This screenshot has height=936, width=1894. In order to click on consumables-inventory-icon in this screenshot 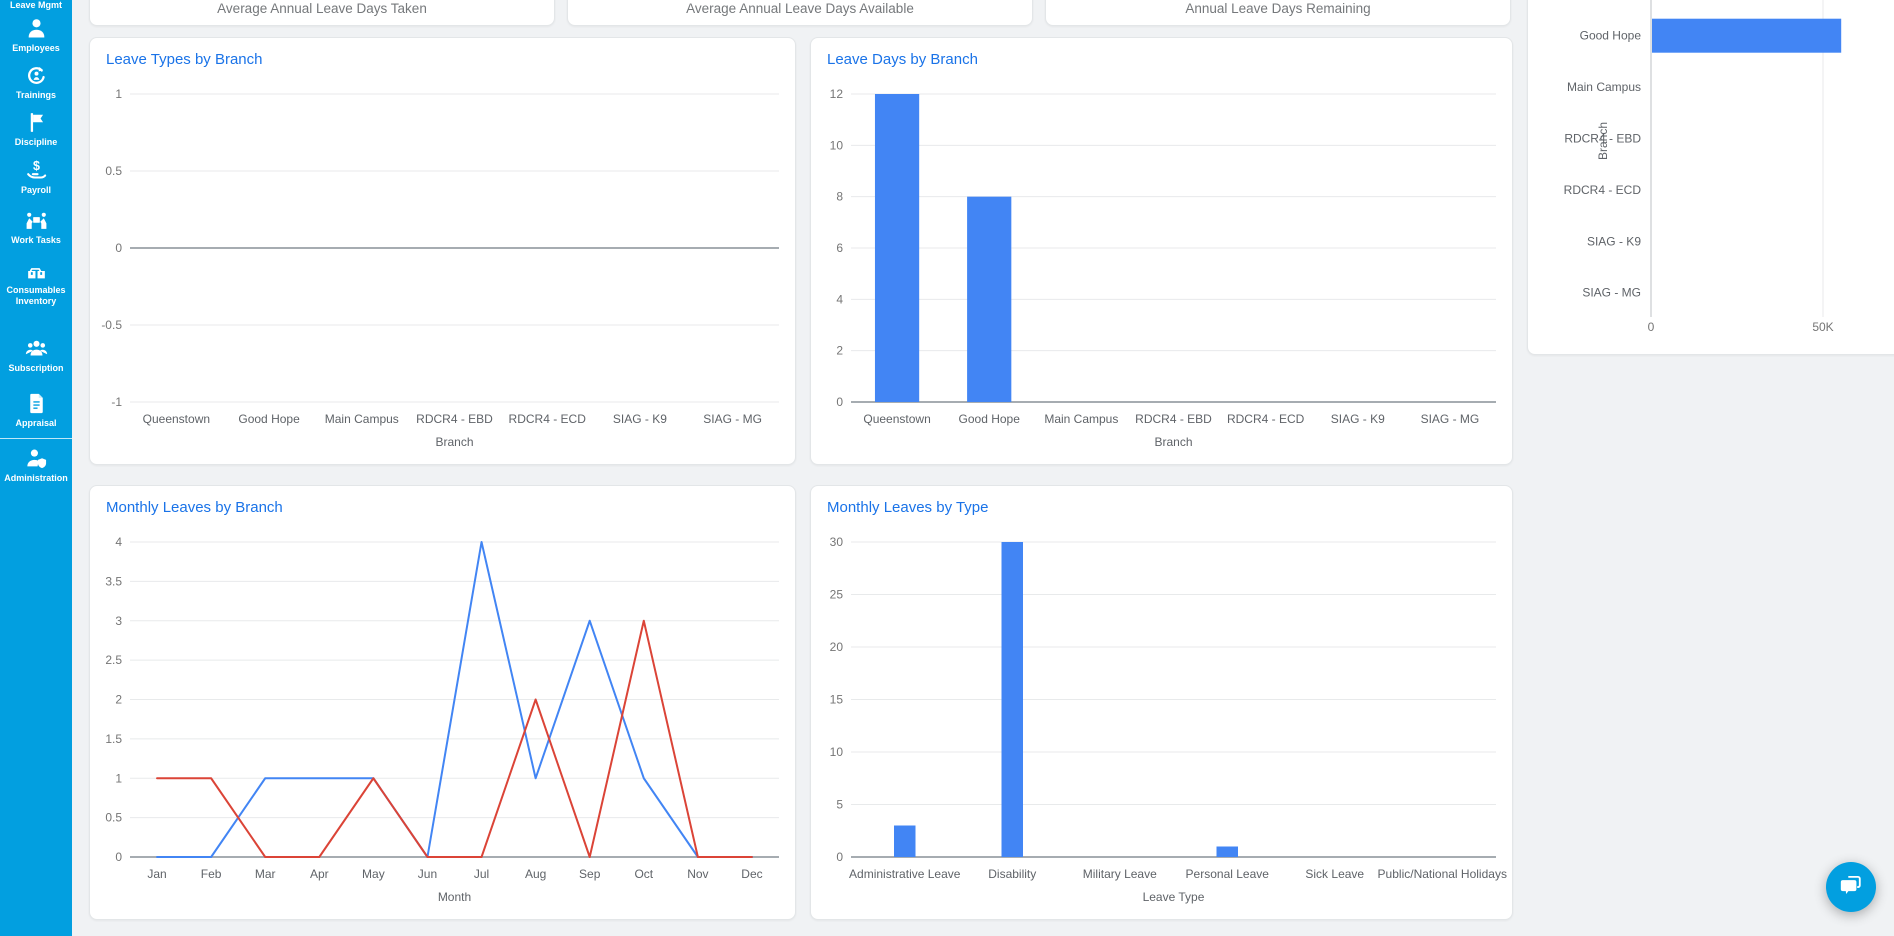, I will do `click(36, 270)`.